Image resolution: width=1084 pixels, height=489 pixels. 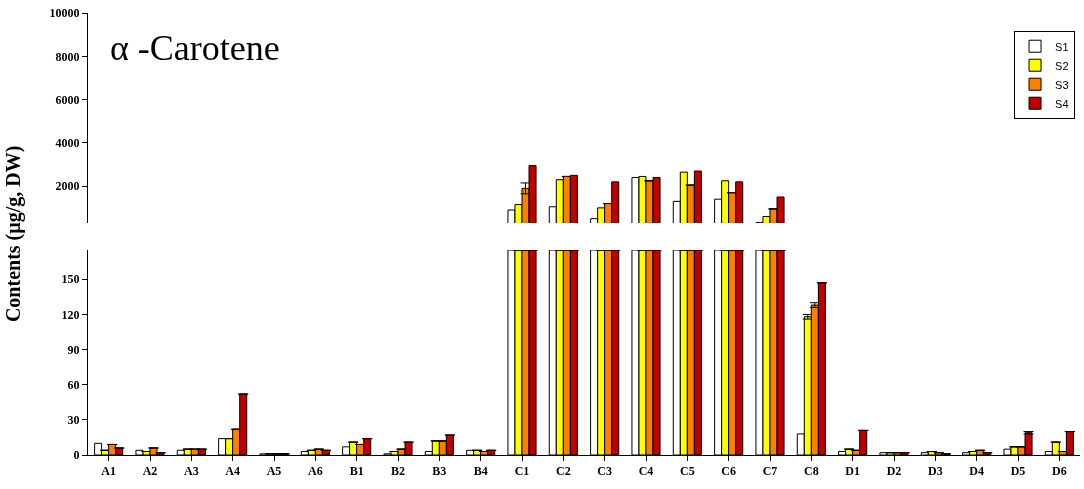 I want to click on y-tick-label: 90, so click(x=73, y=349).